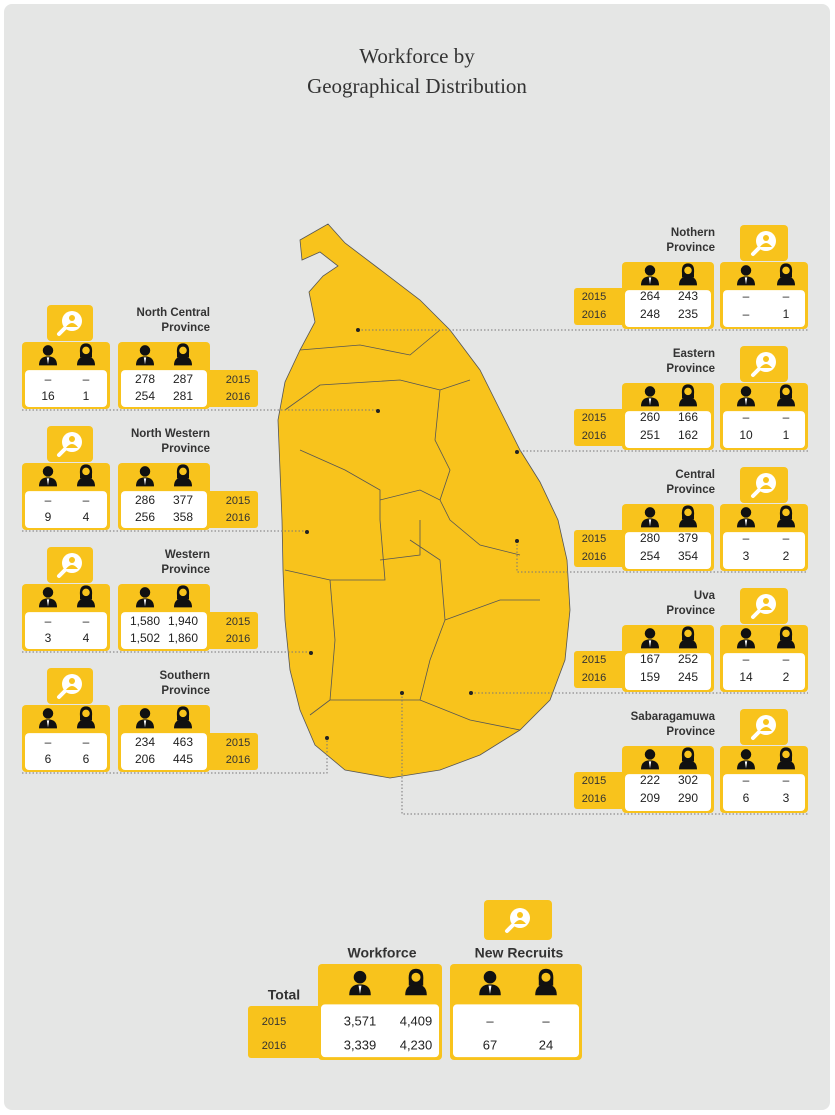  Describe the element at coordinates (650, 538) in the screenshot. I see `value: 280` at that location.